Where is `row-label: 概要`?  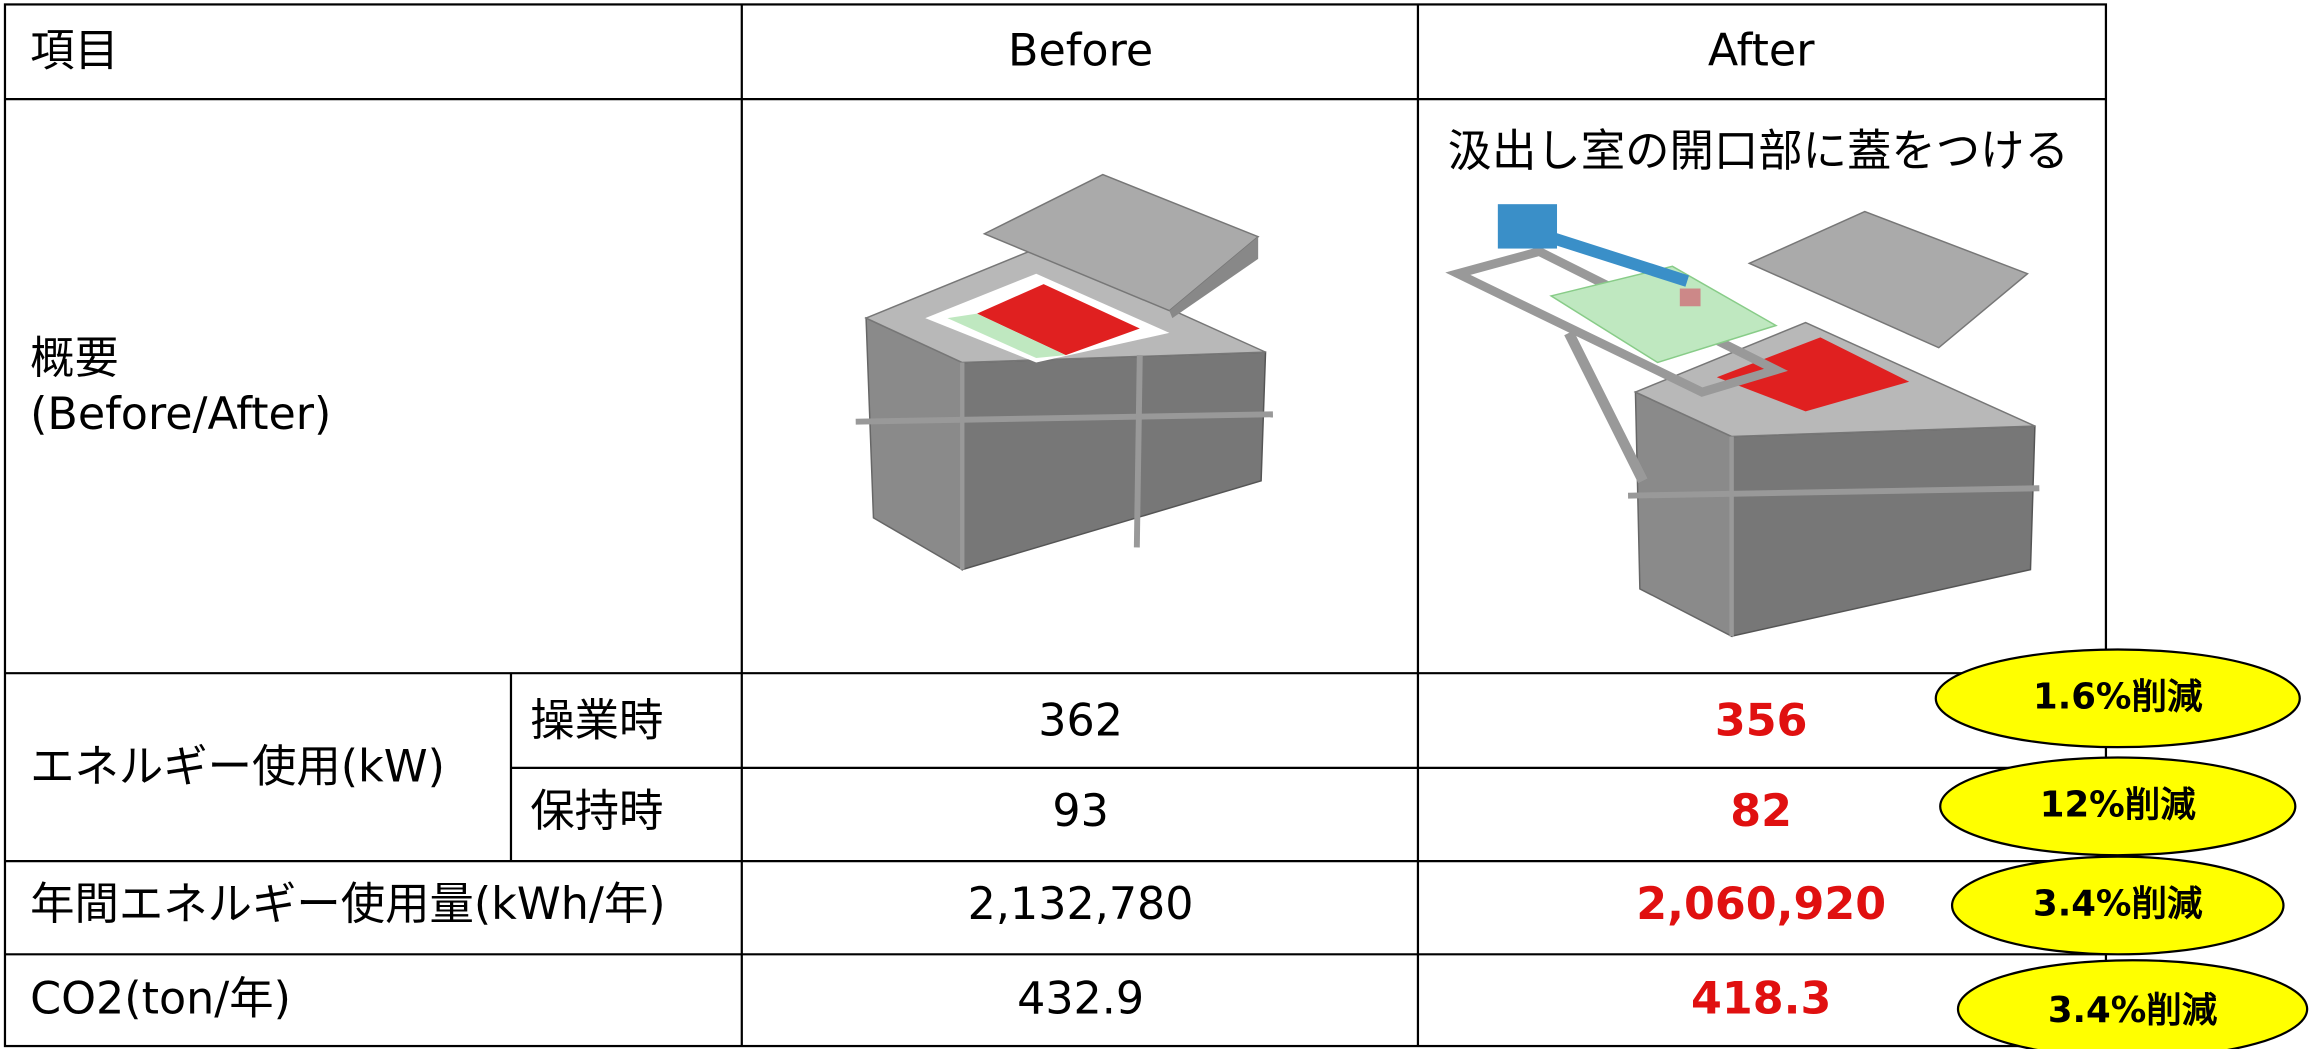
row-label: 概要 is located at coordinates (74, 358).